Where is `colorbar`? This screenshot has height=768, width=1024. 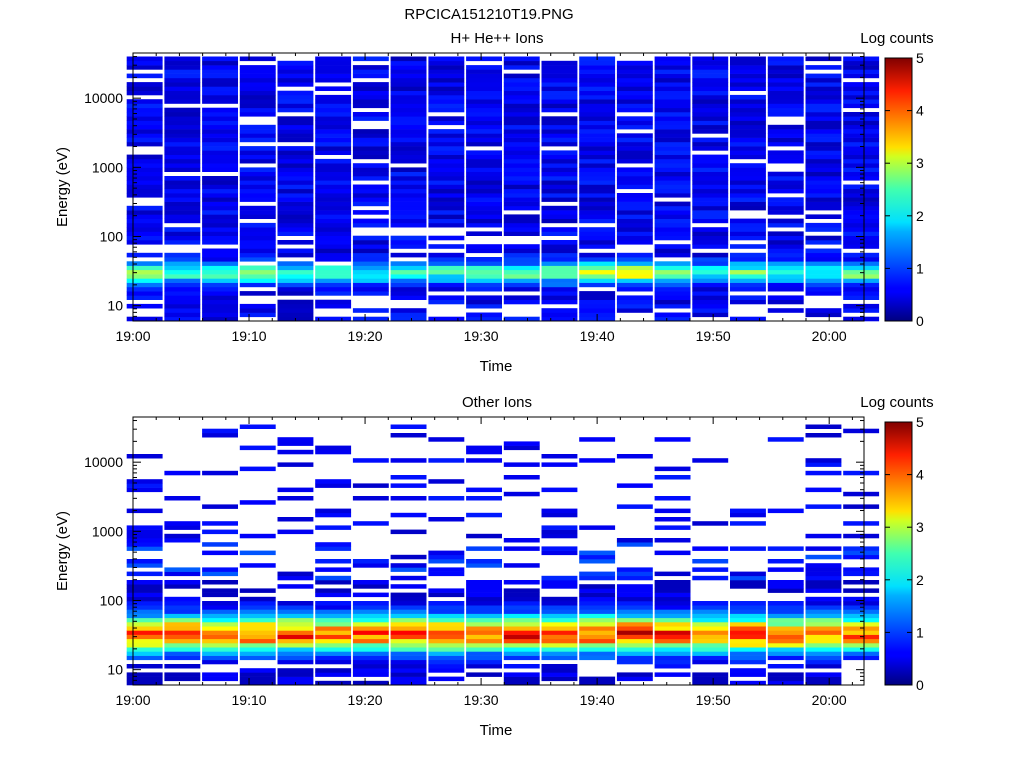 colorbar is located at coordinates (898, 189).